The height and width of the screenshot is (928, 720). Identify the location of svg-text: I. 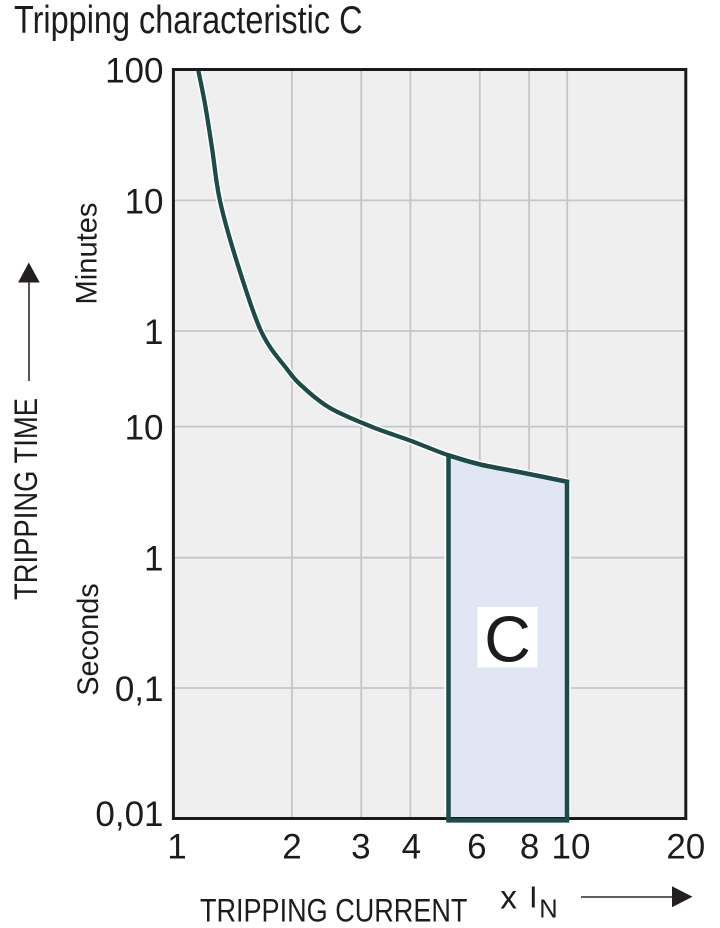
(533, 897).